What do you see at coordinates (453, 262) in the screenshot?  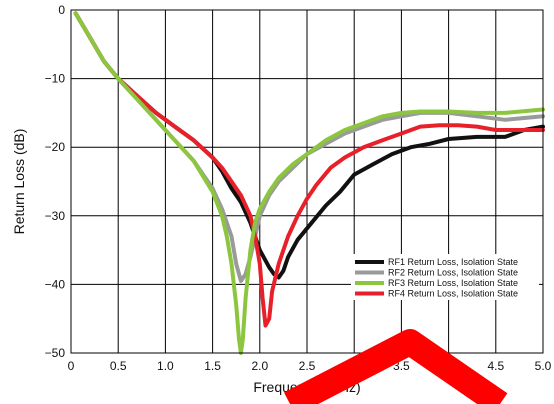 I see `legend-label: RF1 Return Loss, Isolation State` at bounding box center [453, 262].